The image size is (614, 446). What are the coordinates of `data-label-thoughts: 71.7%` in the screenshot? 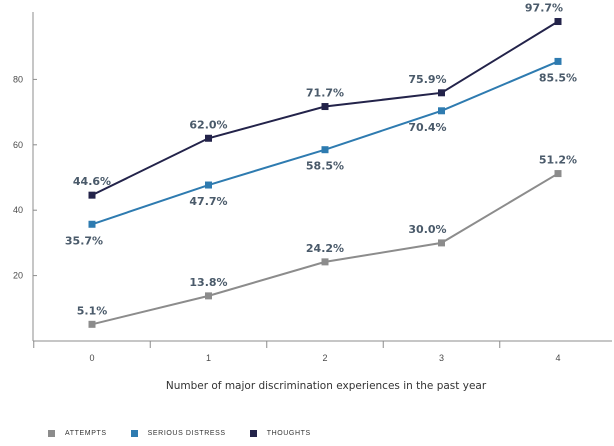 It's located at (325, 93).